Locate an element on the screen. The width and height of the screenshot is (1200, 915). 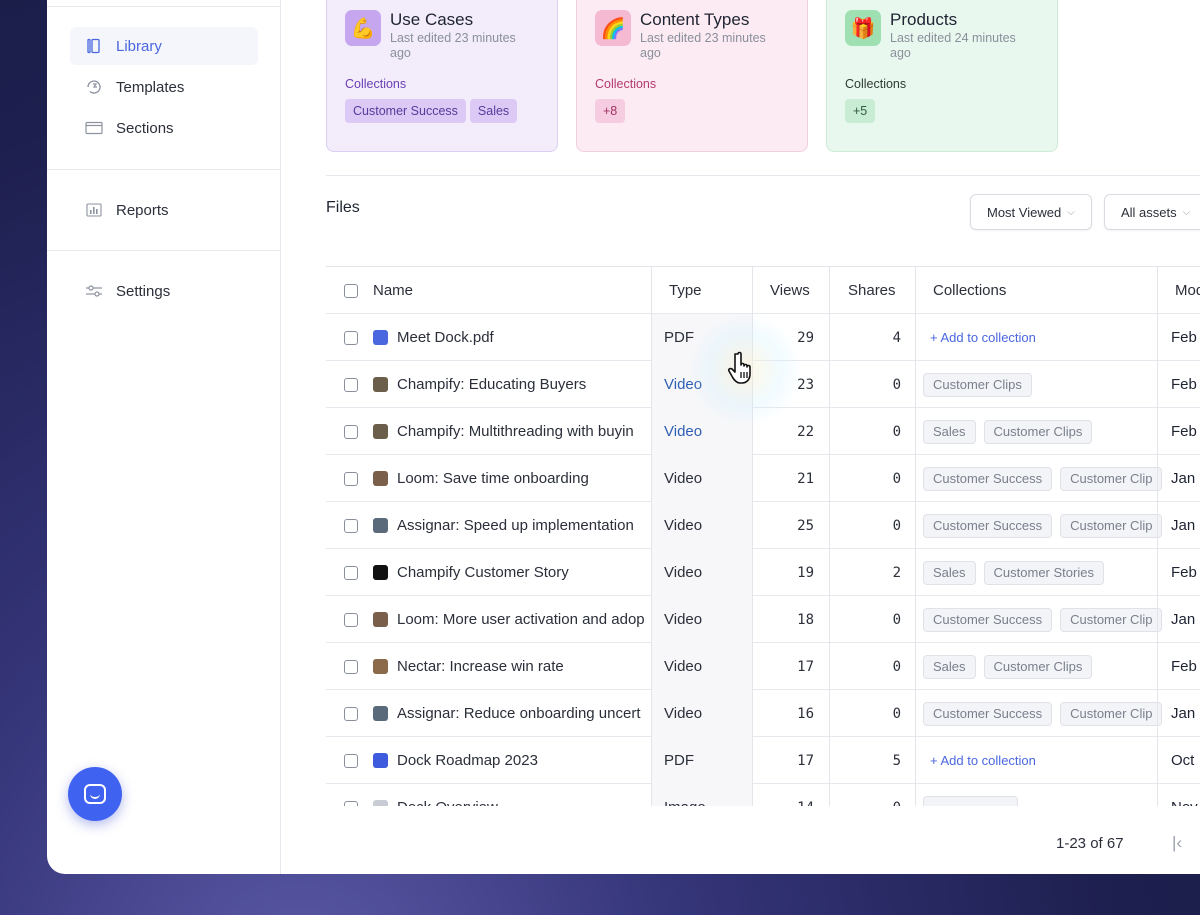
sidebar-item-templates: Templates is located at coordinates (164, 87).